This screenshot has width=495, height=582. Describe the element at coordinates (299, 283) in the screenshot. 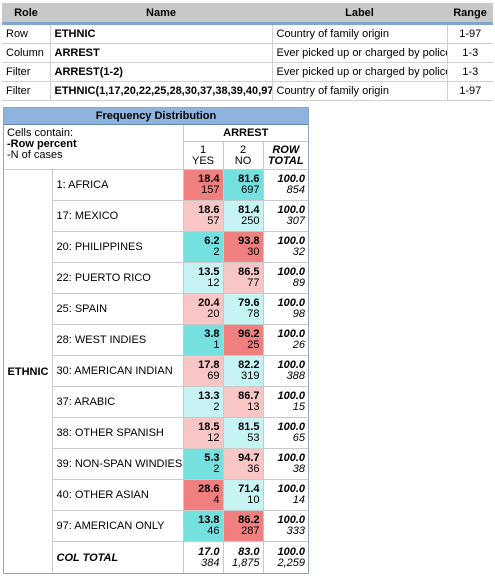

I see `n-cases-value: 89` at that location.